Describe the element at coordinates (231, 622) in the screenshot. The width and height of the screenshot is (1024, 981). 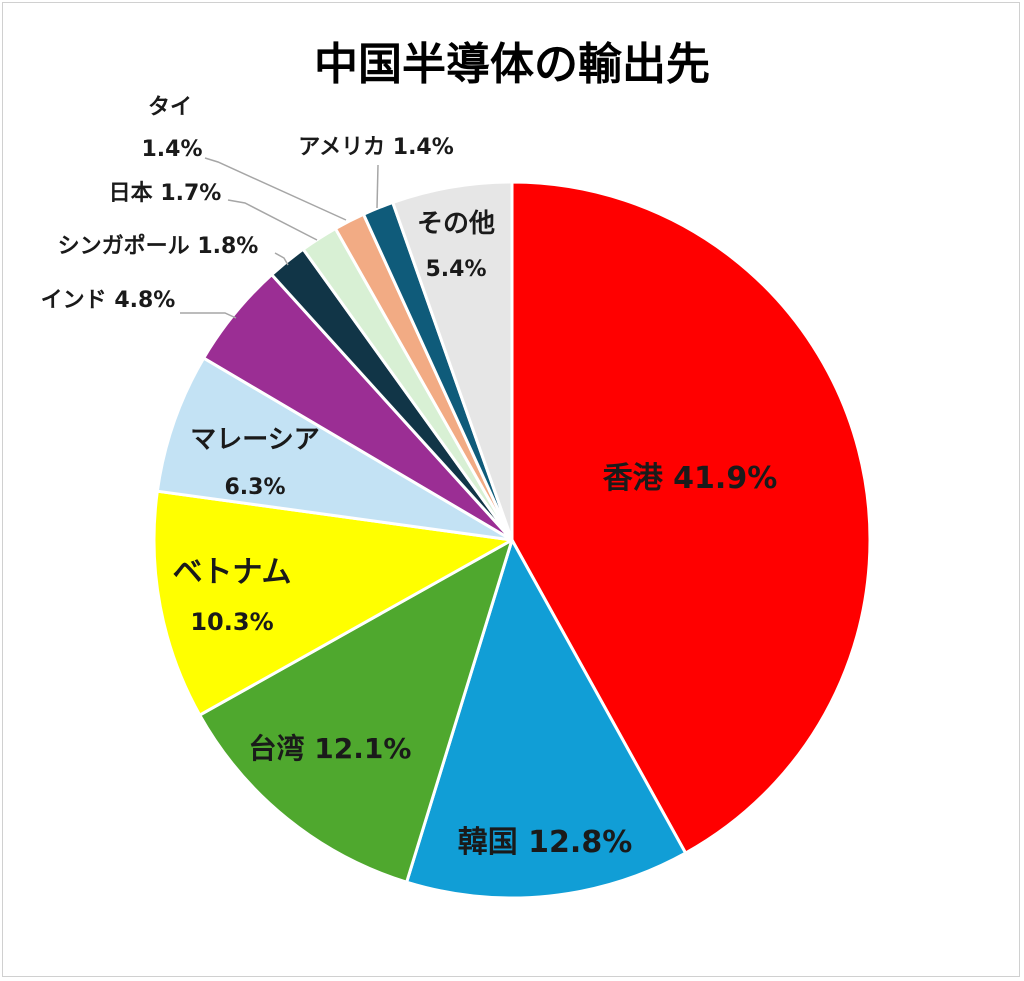
I see `slice-label-4-2: 10.3%` at that location.